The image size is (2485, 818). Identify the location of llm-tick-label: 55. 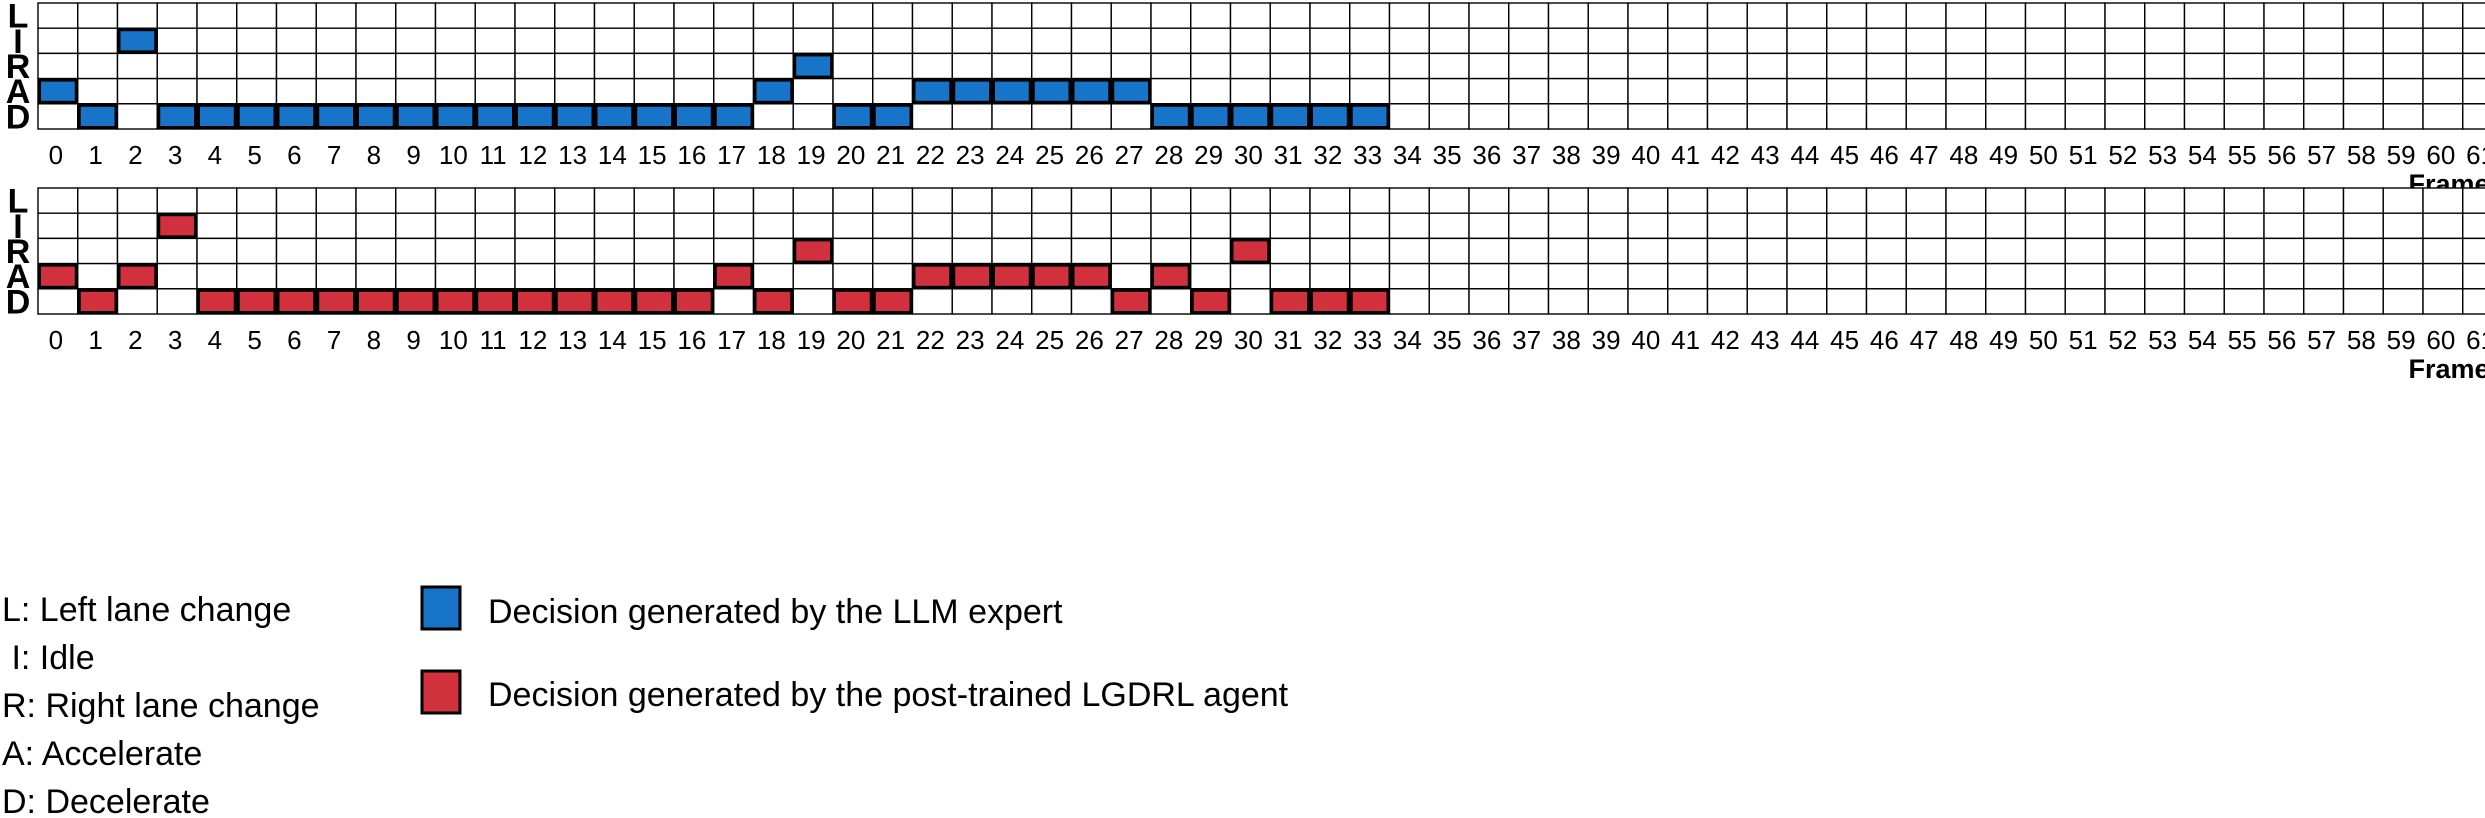
(2242, 155).